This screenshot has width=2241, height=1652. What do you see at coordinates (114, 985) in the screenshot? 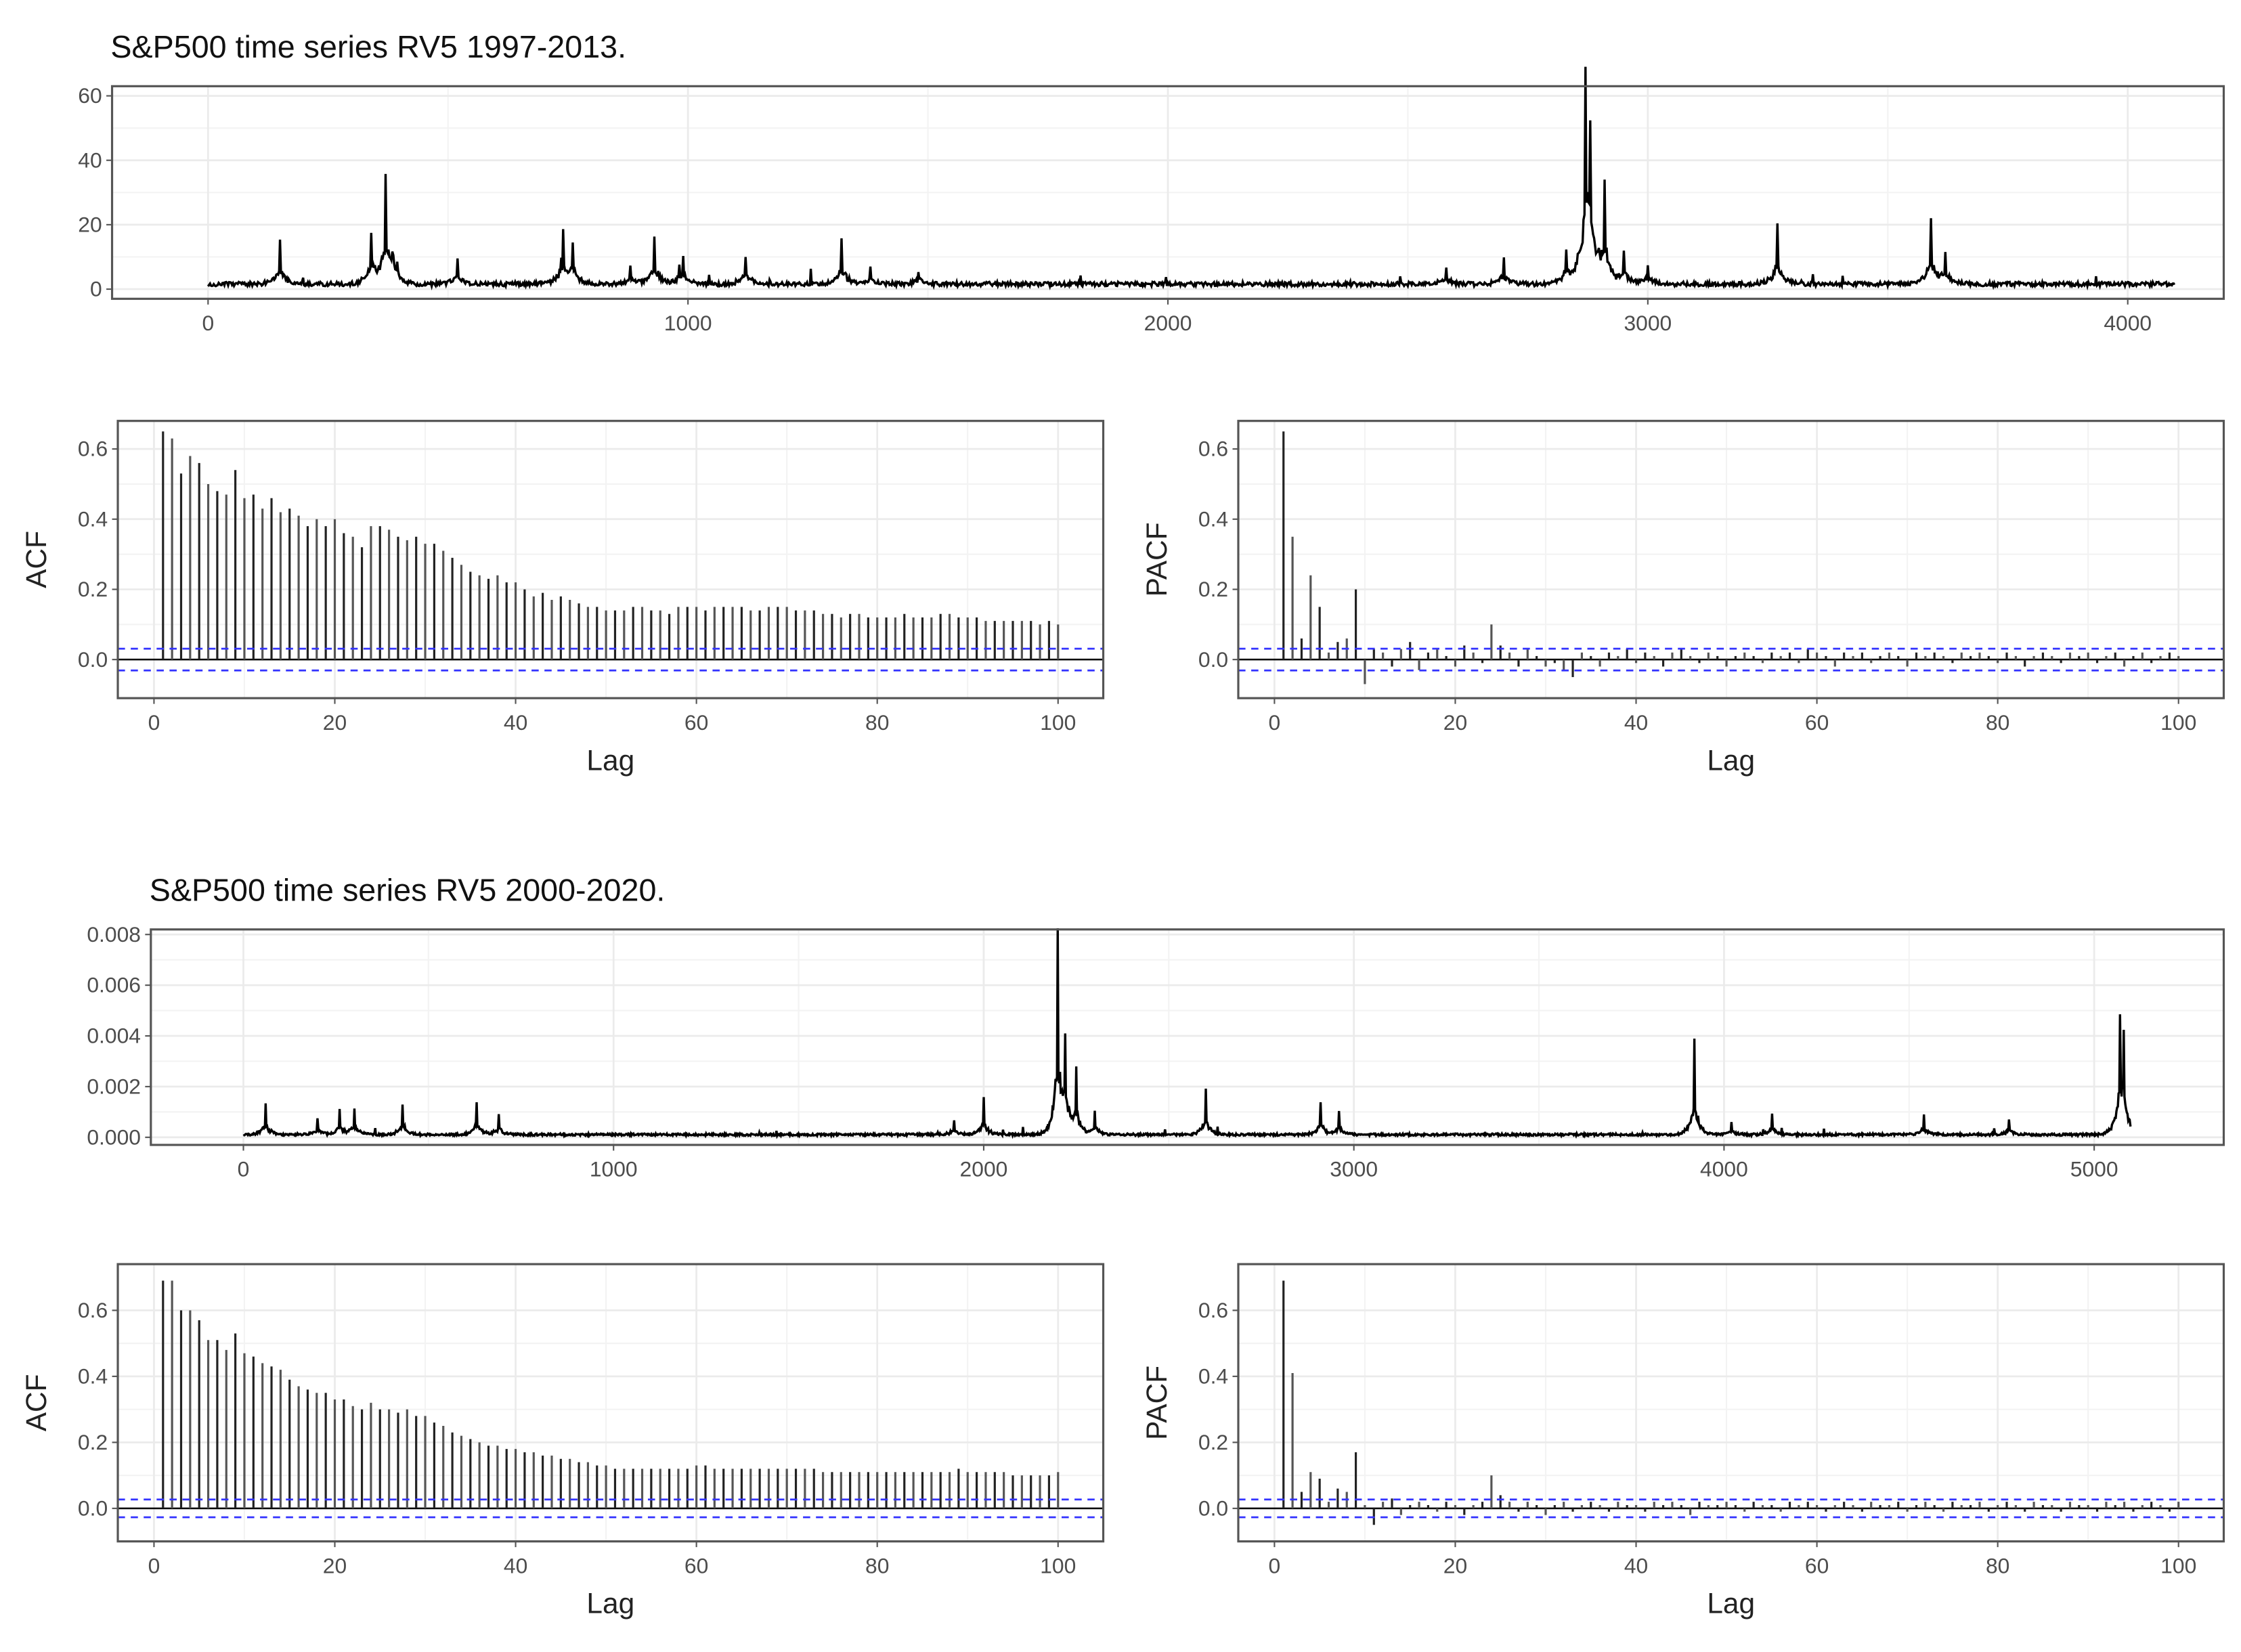
I see `y-tick-label: 0.006` at bounding box center [114, 985].